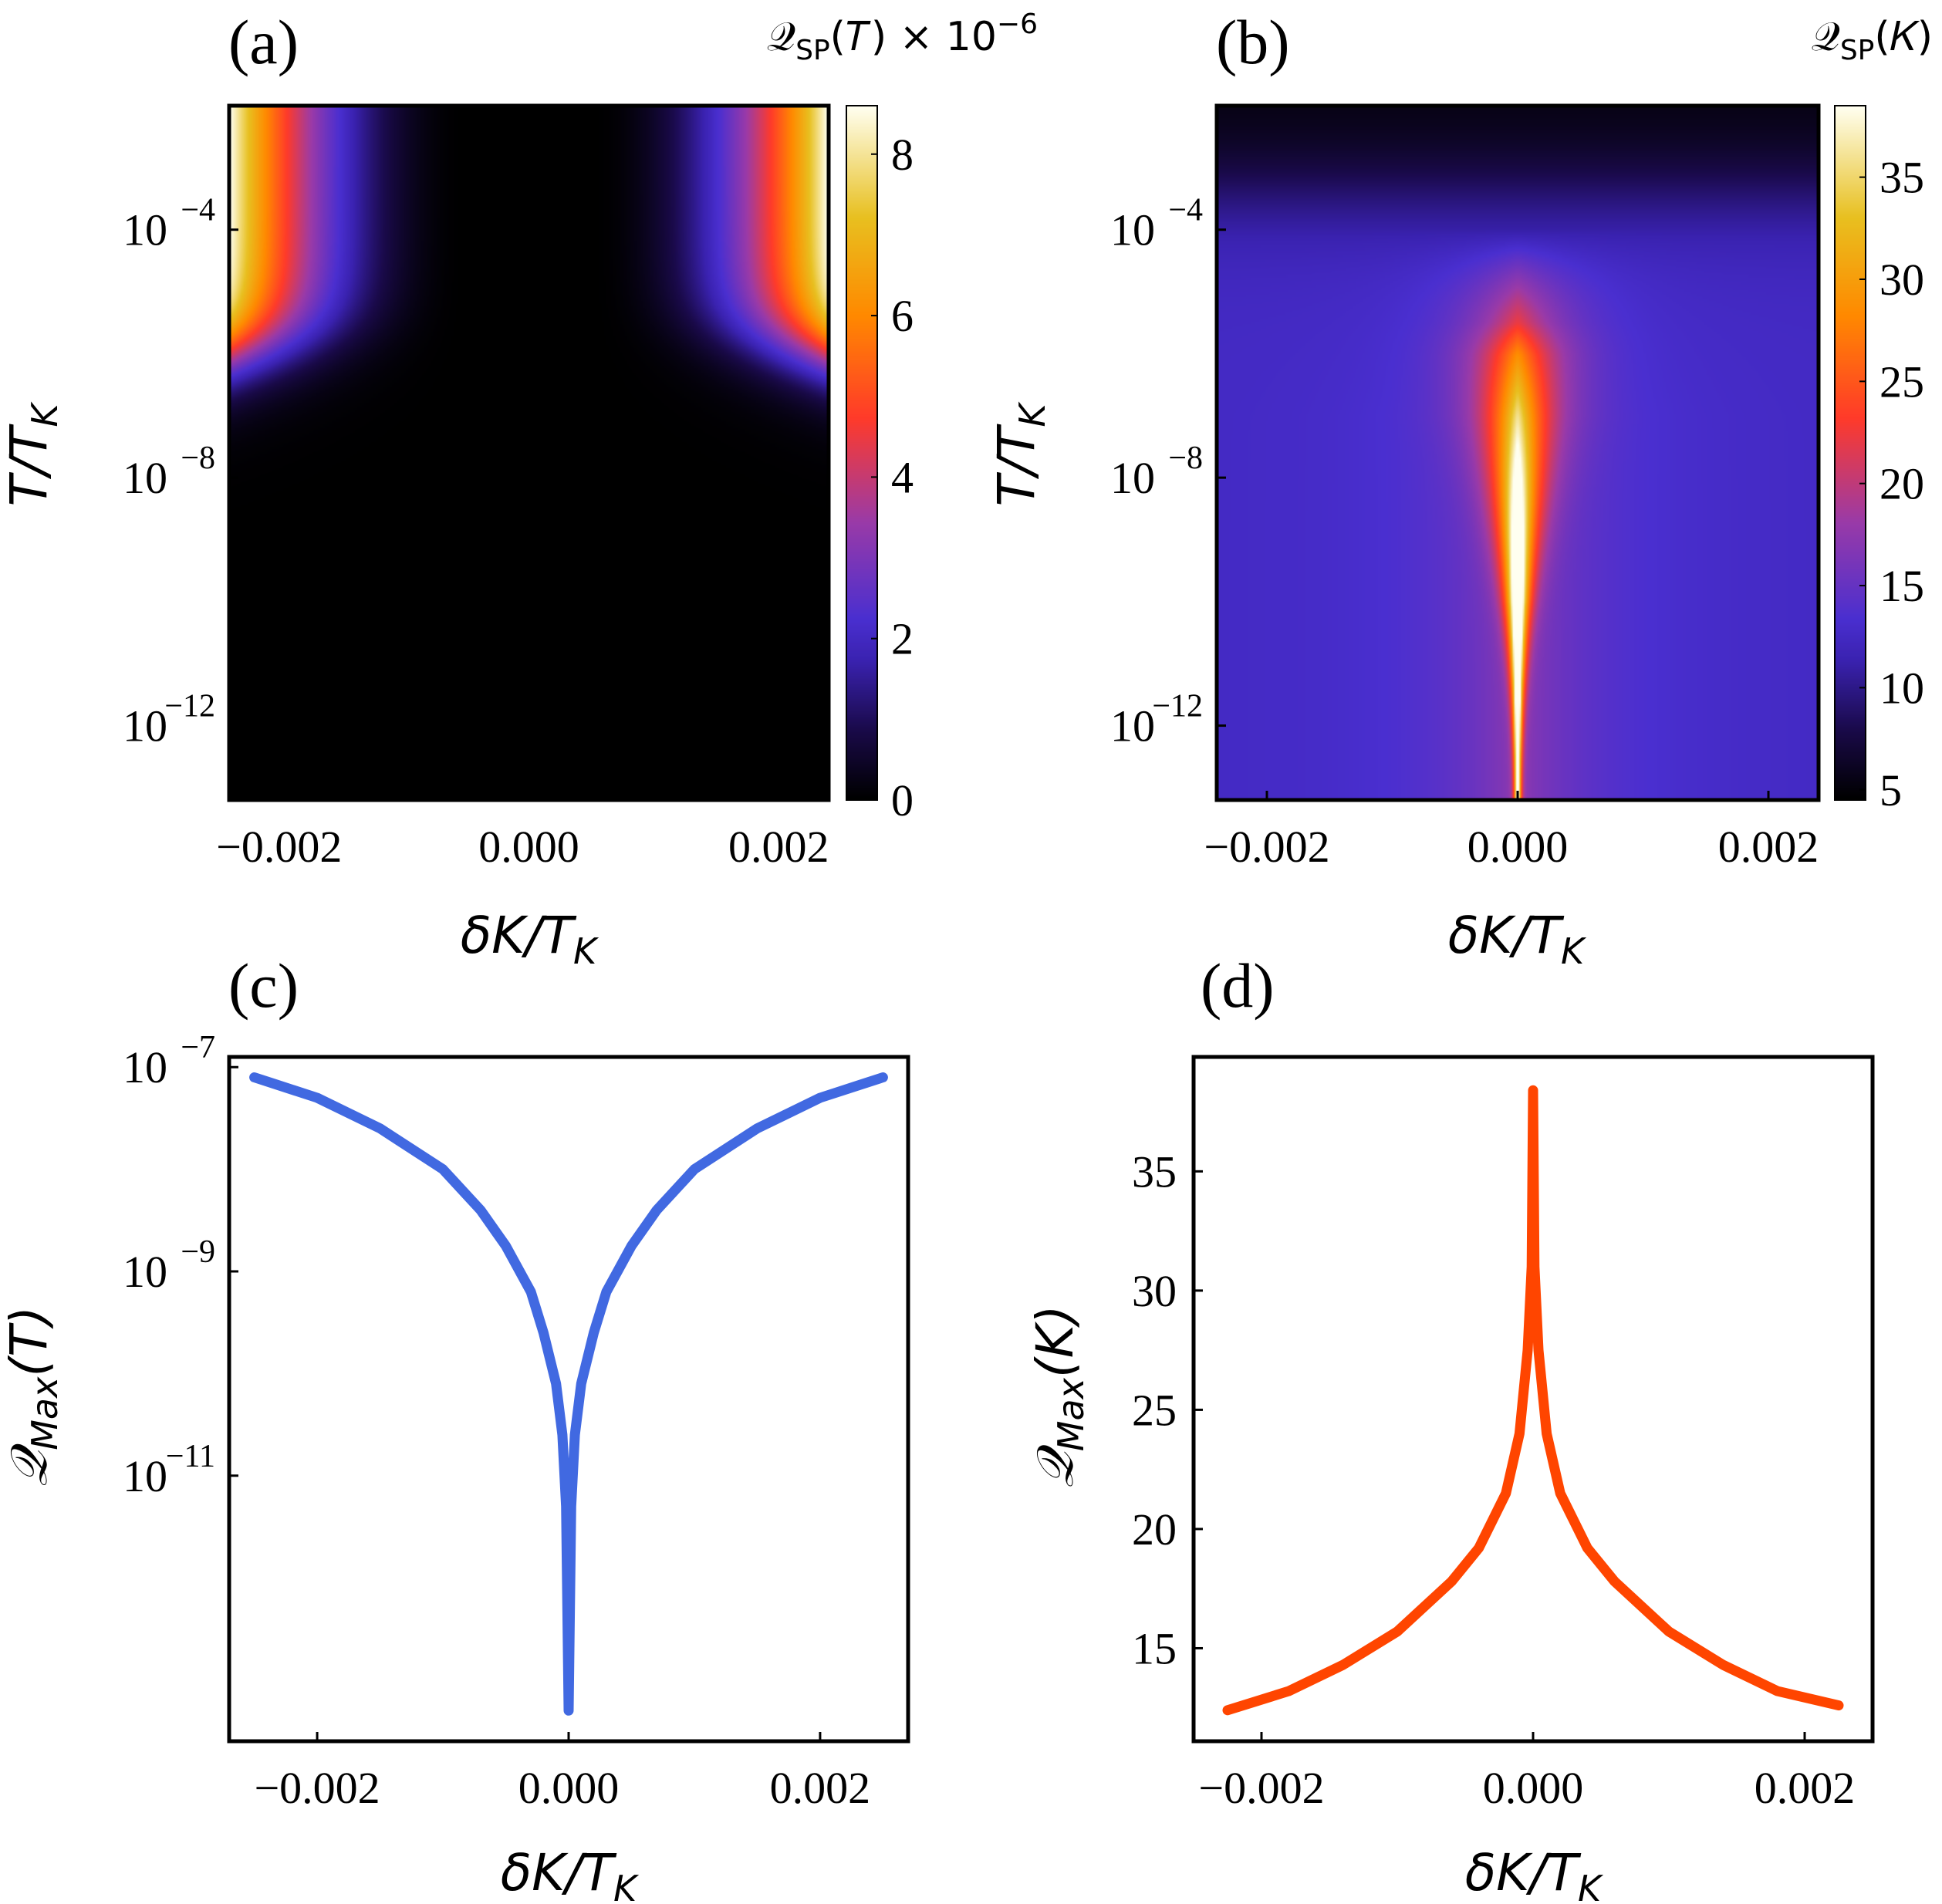 This screenshot has width=1942, height=1904. I want to click on colorbar-tick-label: 15, so click(1902, 586).